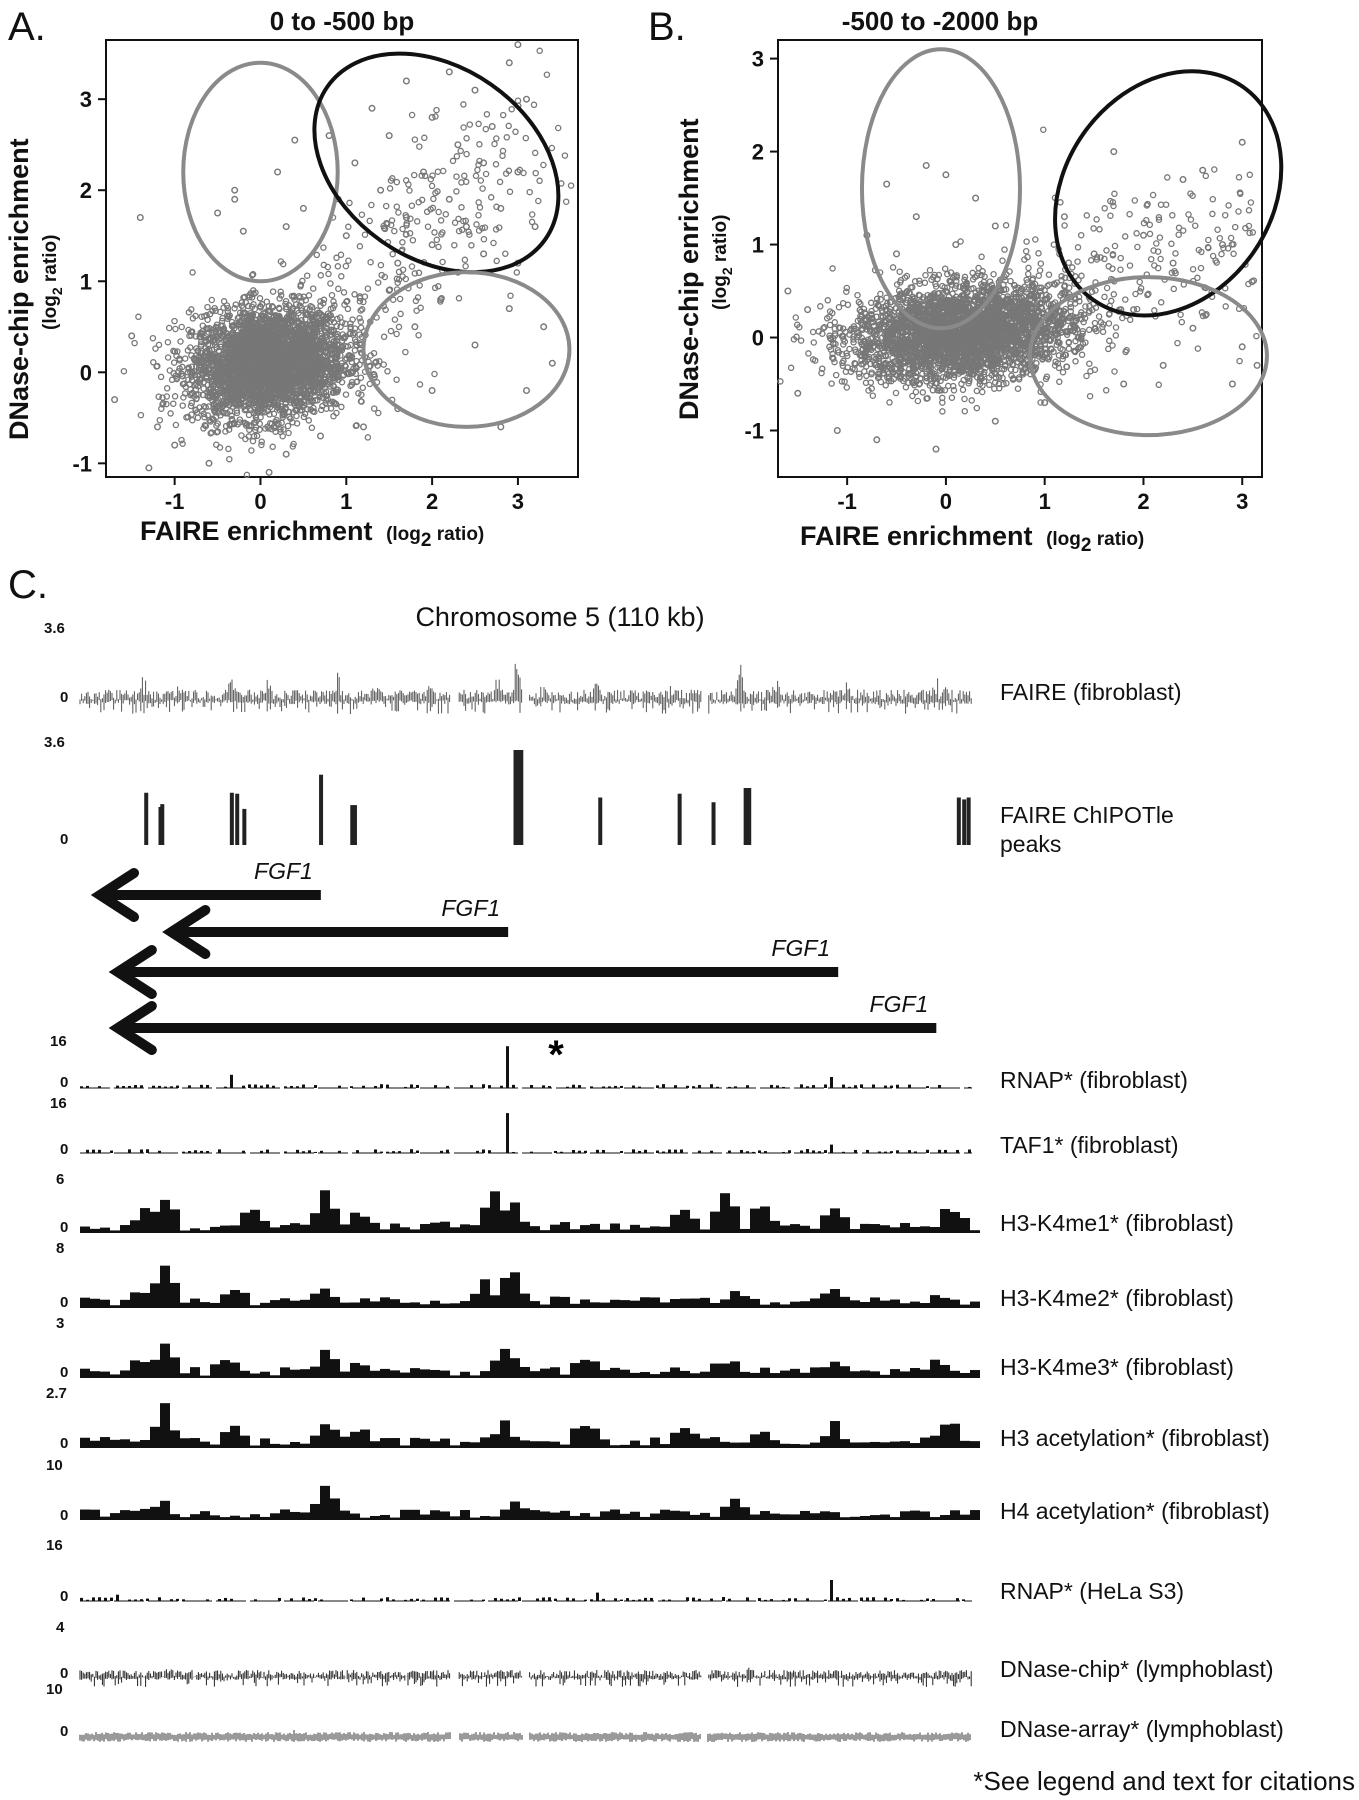  What do you see at coordinates (346, 501) in the screenshot?
I see `x-tick-label: 1` at bounding box center [346, 501].